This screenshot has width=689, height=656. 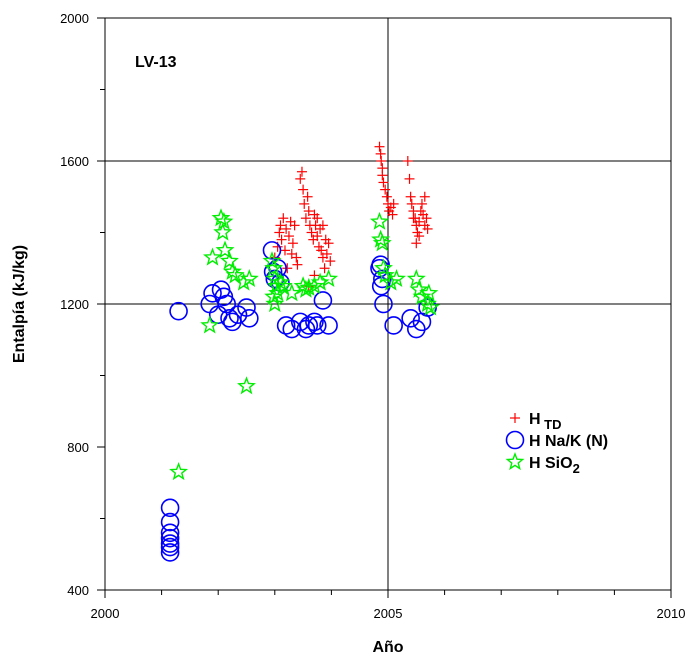 What do you see at coordinates (156, 62) in the screenshot?
I see `panel-label: LV-13` at bounding box center [156, 62].